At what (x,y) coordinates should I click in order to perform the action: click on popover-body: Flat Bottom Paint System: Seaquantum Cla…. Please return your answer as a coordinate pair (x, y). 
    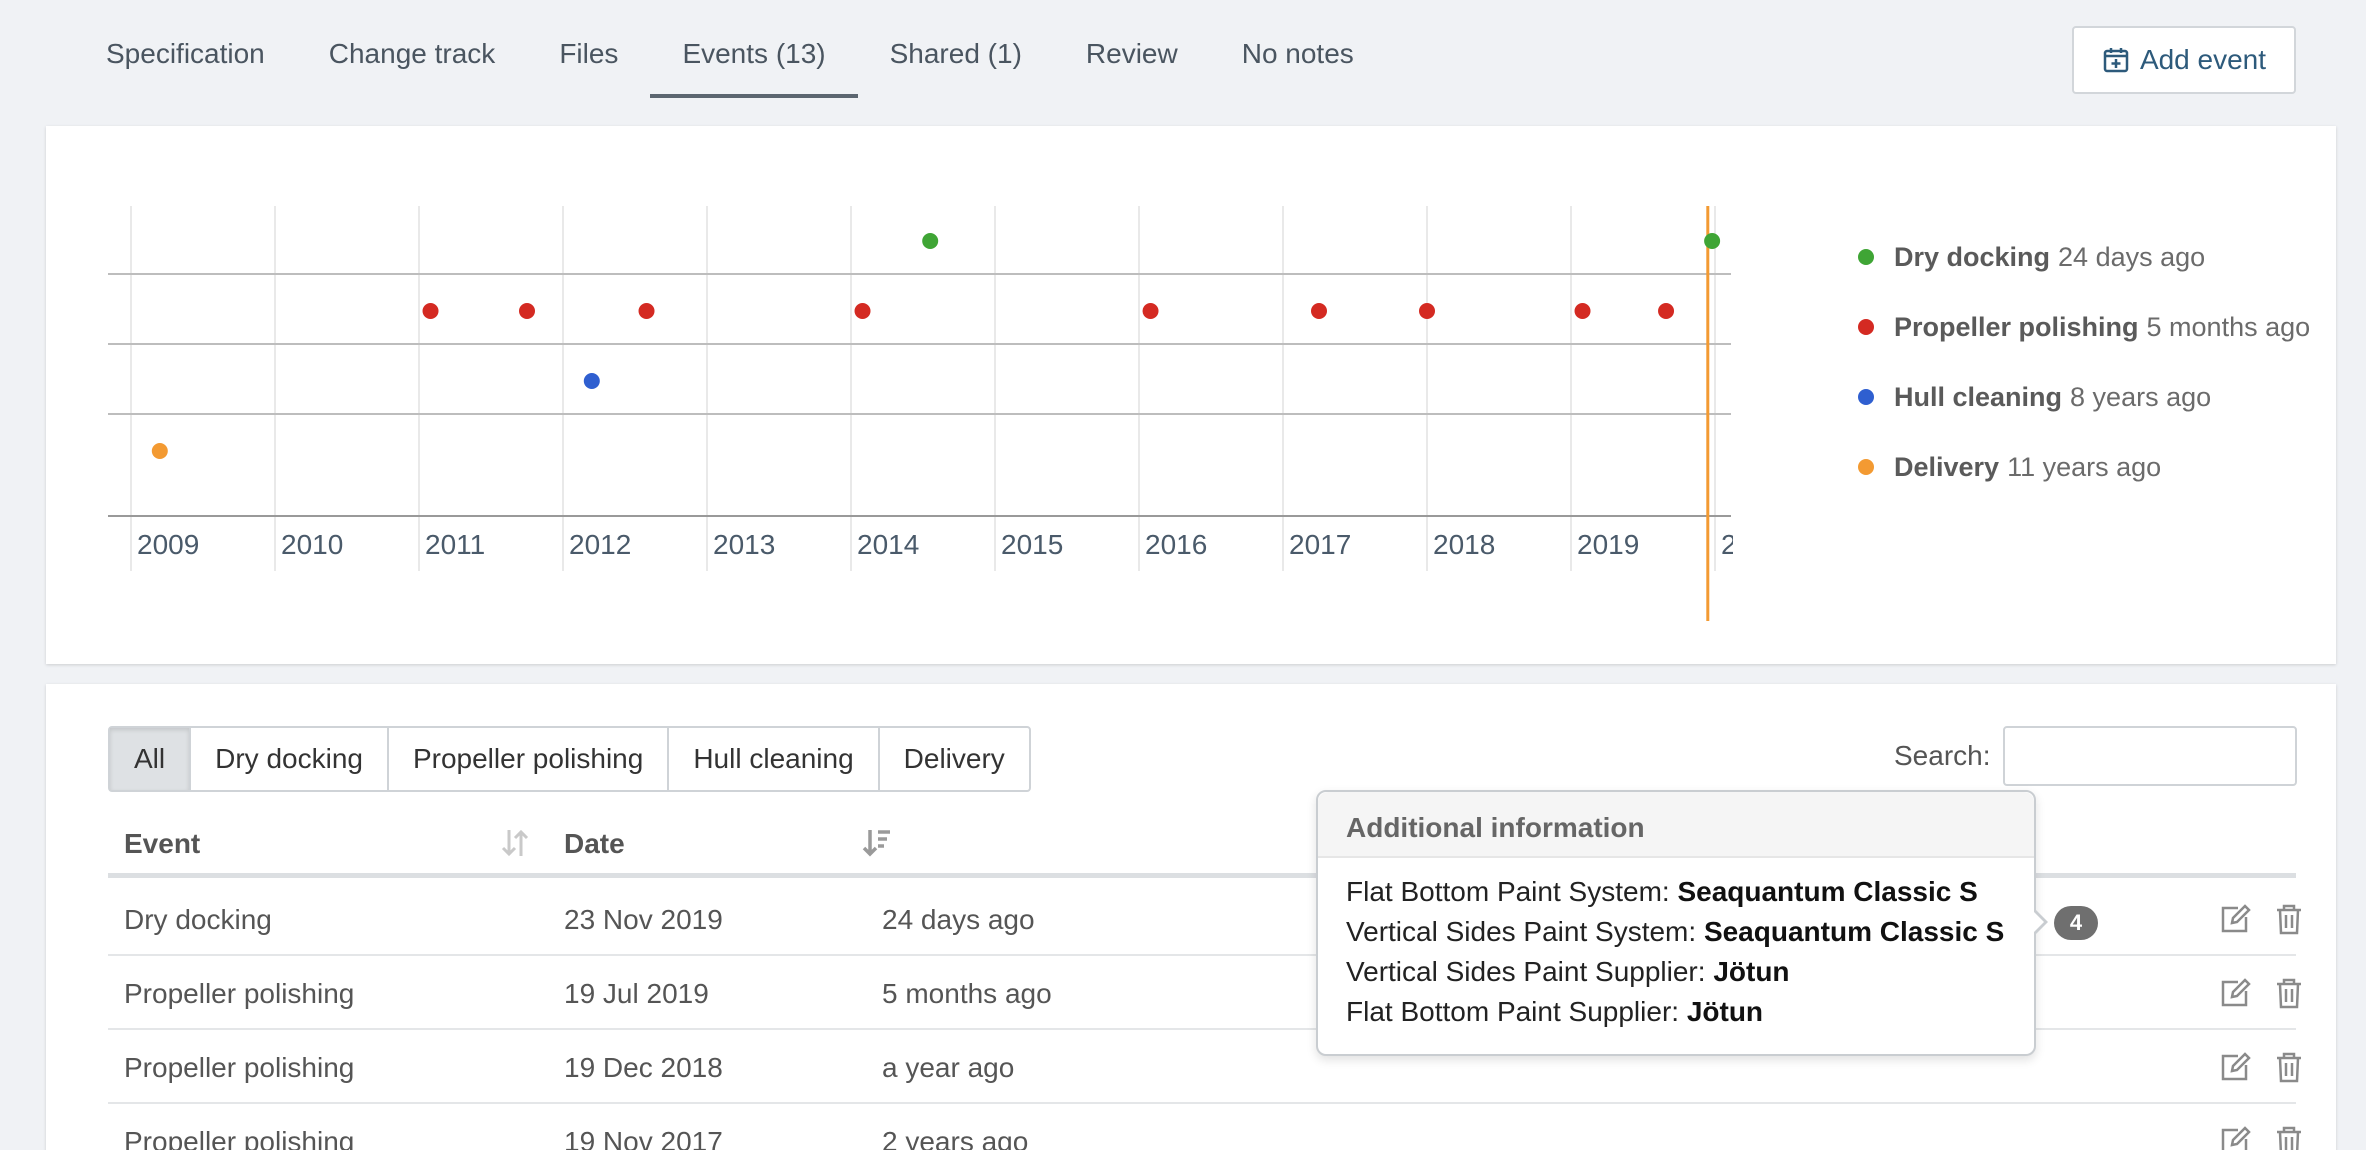
    Looking at the image, I should click on (1676, 947).